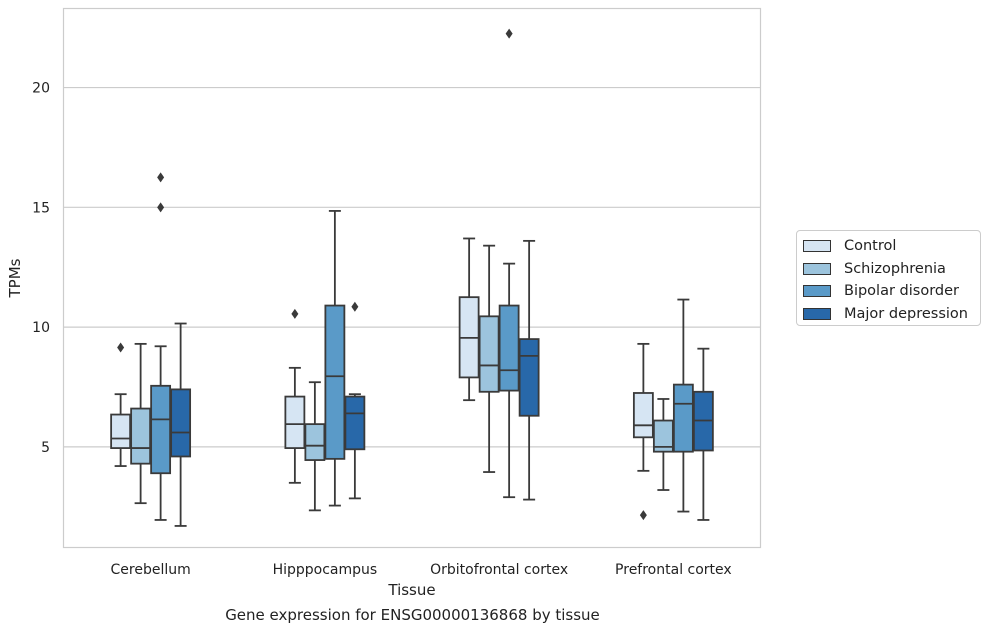 The width and height of the screenshot is (993, 634). What do you see at coordinates (901, 291) in the screenshot?
I see `legend-label: Bipolar disorder` at bounding box center [901, 291].